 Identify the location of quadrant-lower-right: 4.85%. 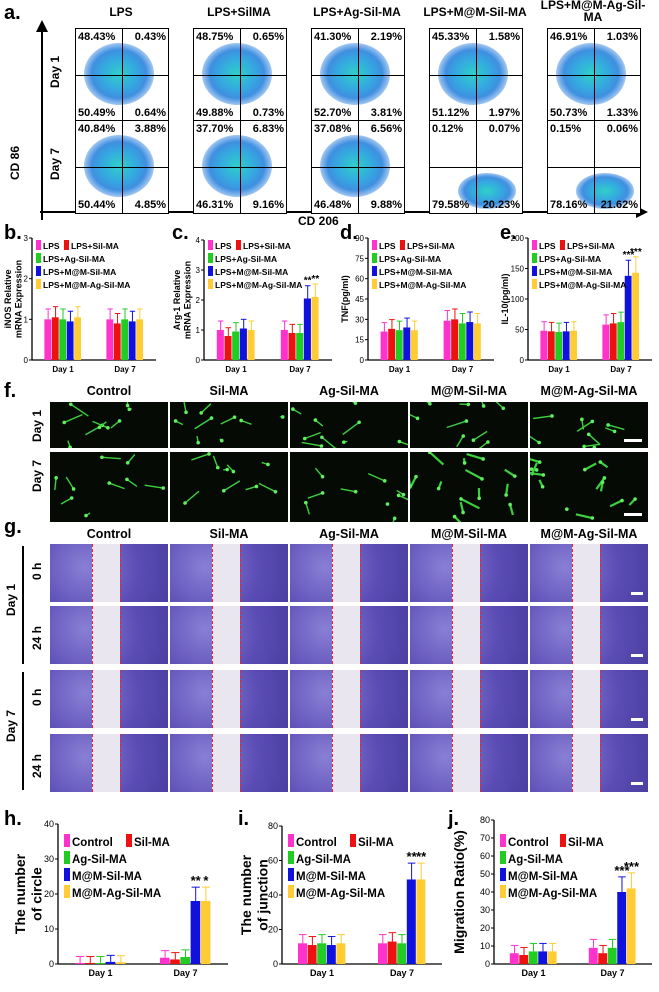
(150, 205).